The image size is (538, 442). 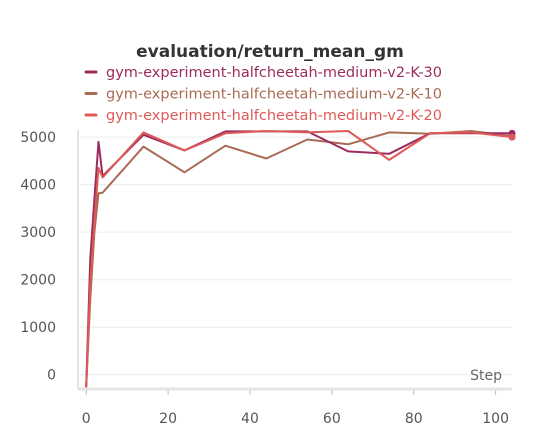 I want to click on y-tick-label: 5000, so click(x=38, y=138).